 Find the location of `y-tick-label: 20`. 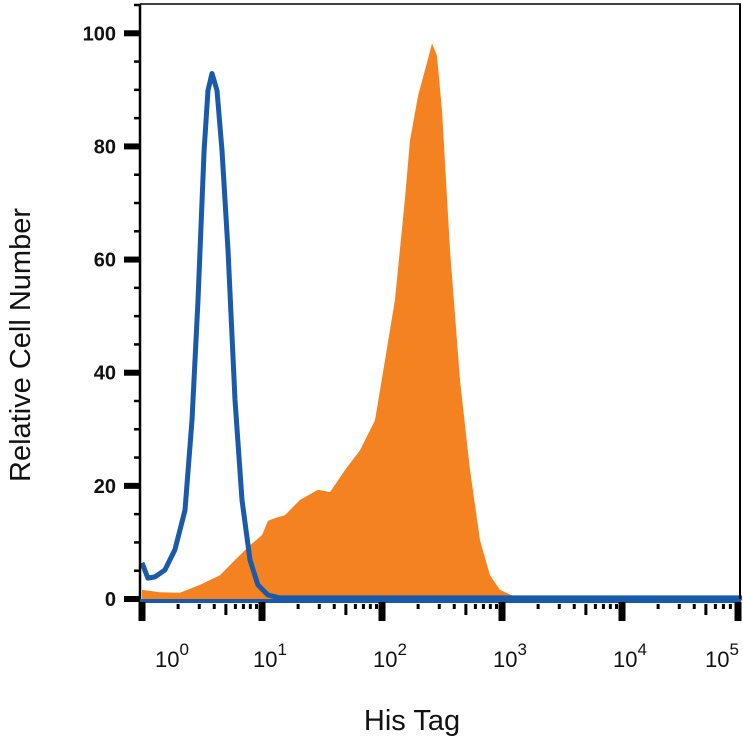

y-tick-label: 20 is located at coordinates (105, 487).